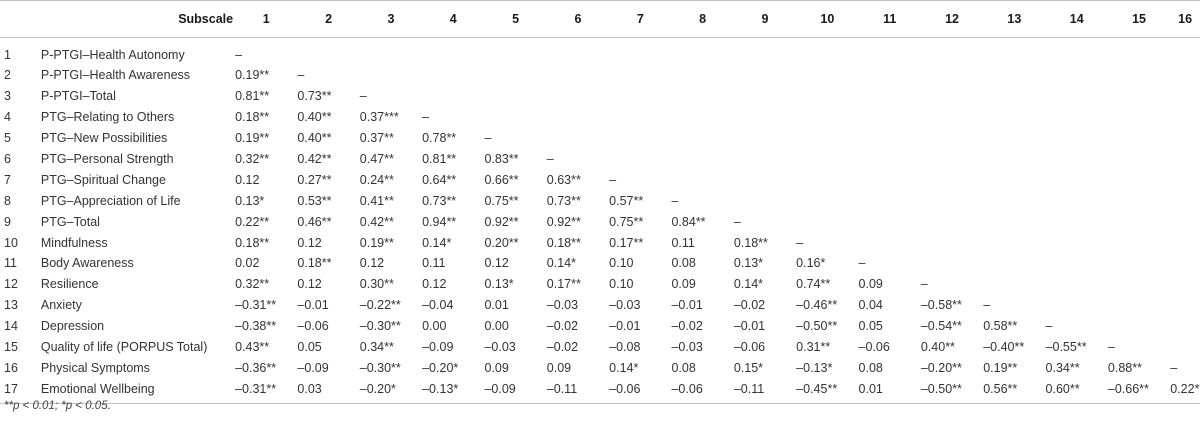  I want to click on row-number: 13, so click(11, 305).